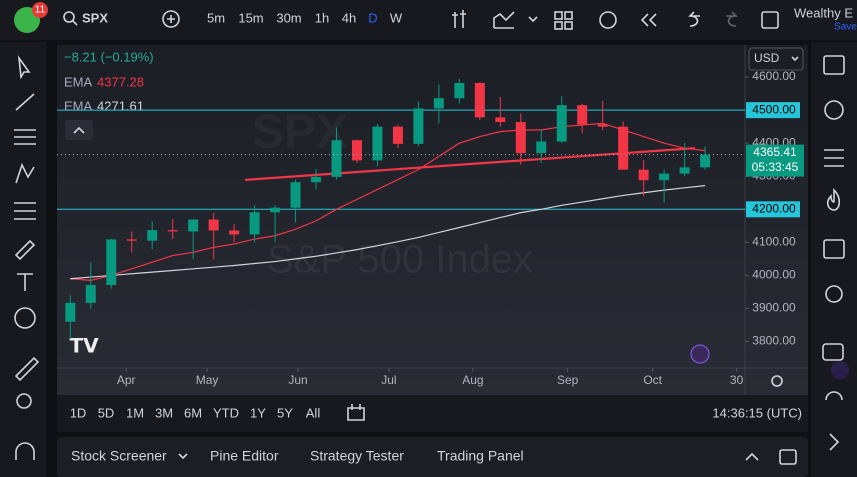 Image resolution: width=857 pixels, height=477 pixels. Describe the element at coordinates (25, 318) in the screenshot. I see `emoji-tool` at that location.